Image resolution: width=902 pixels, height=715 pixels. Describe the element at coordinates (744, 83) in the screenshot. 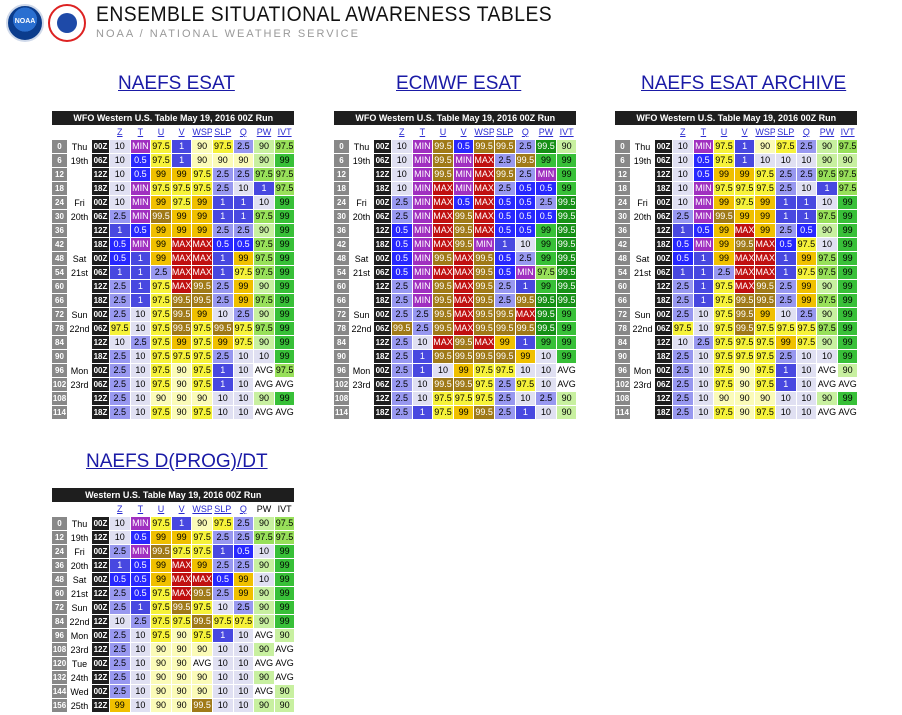

I see `naefs-esat-archive-link: NAEFS ESAT ARCHIVE` at that location.